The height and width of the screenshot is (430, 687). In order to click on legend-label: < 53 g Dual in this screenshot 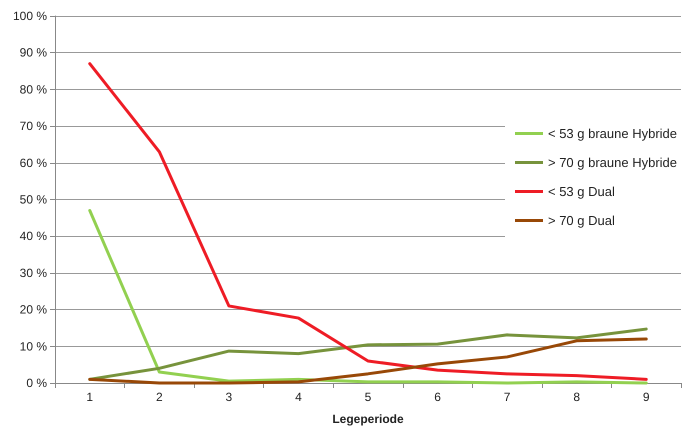, I will do `click(581, 191)`.